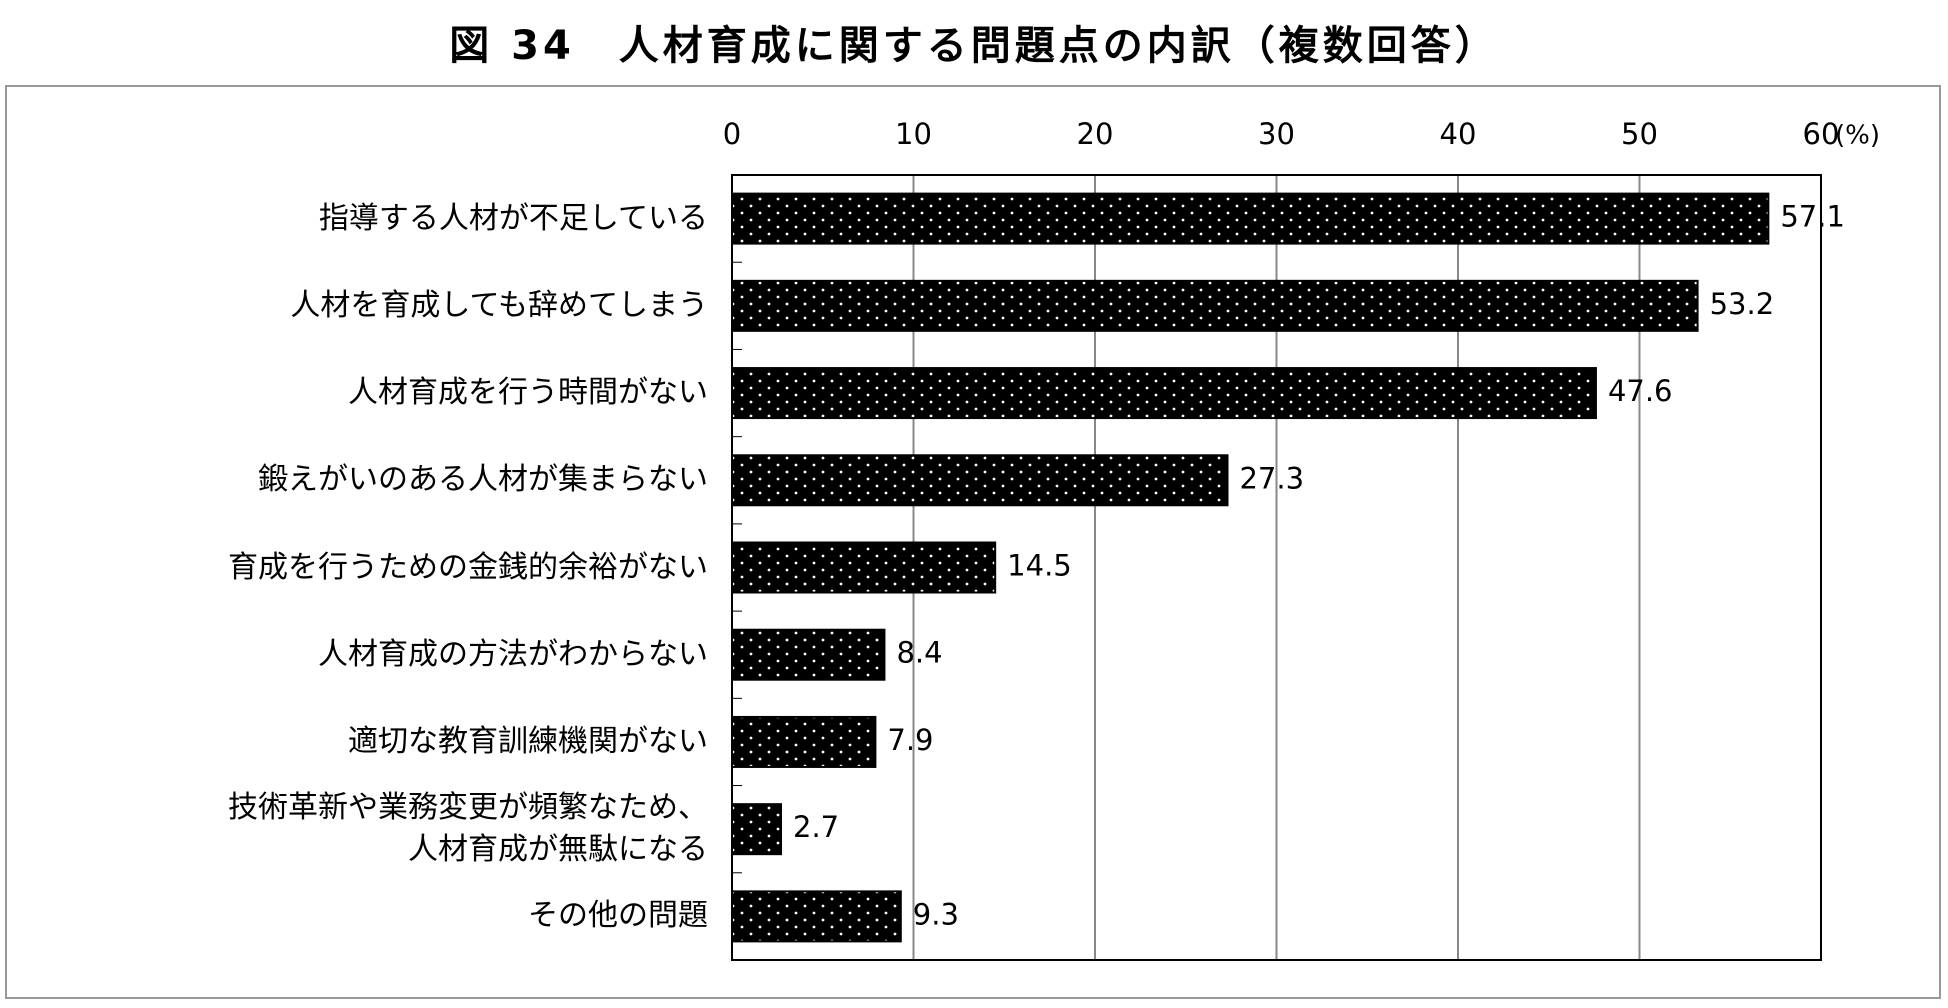  I want to click on x-tick-label: 30, so click(1276, 134).